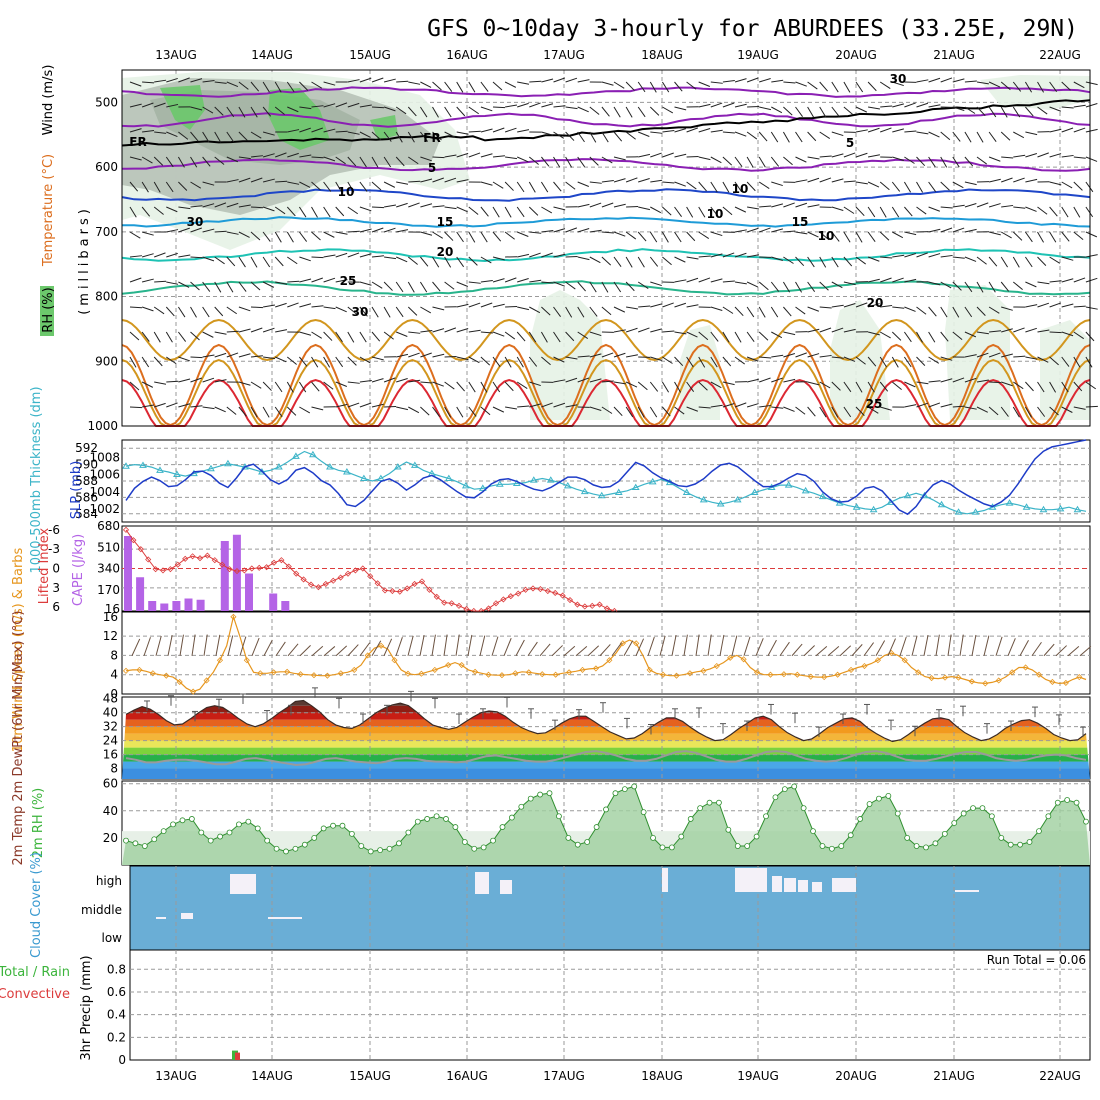 The height and width of the screenshot is (1100, 1100). Describe the element at coordinates (104, 457) in the screenshot. I see `slp-tick-label: 1008` at that location.